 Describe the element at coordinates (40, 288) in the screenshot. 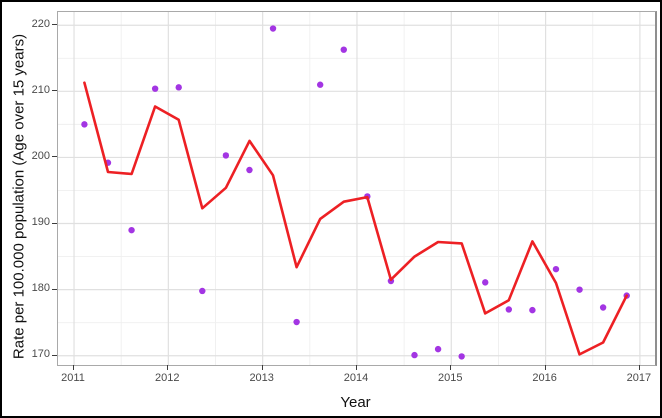

I see `y-tick-label: 180` at that location.